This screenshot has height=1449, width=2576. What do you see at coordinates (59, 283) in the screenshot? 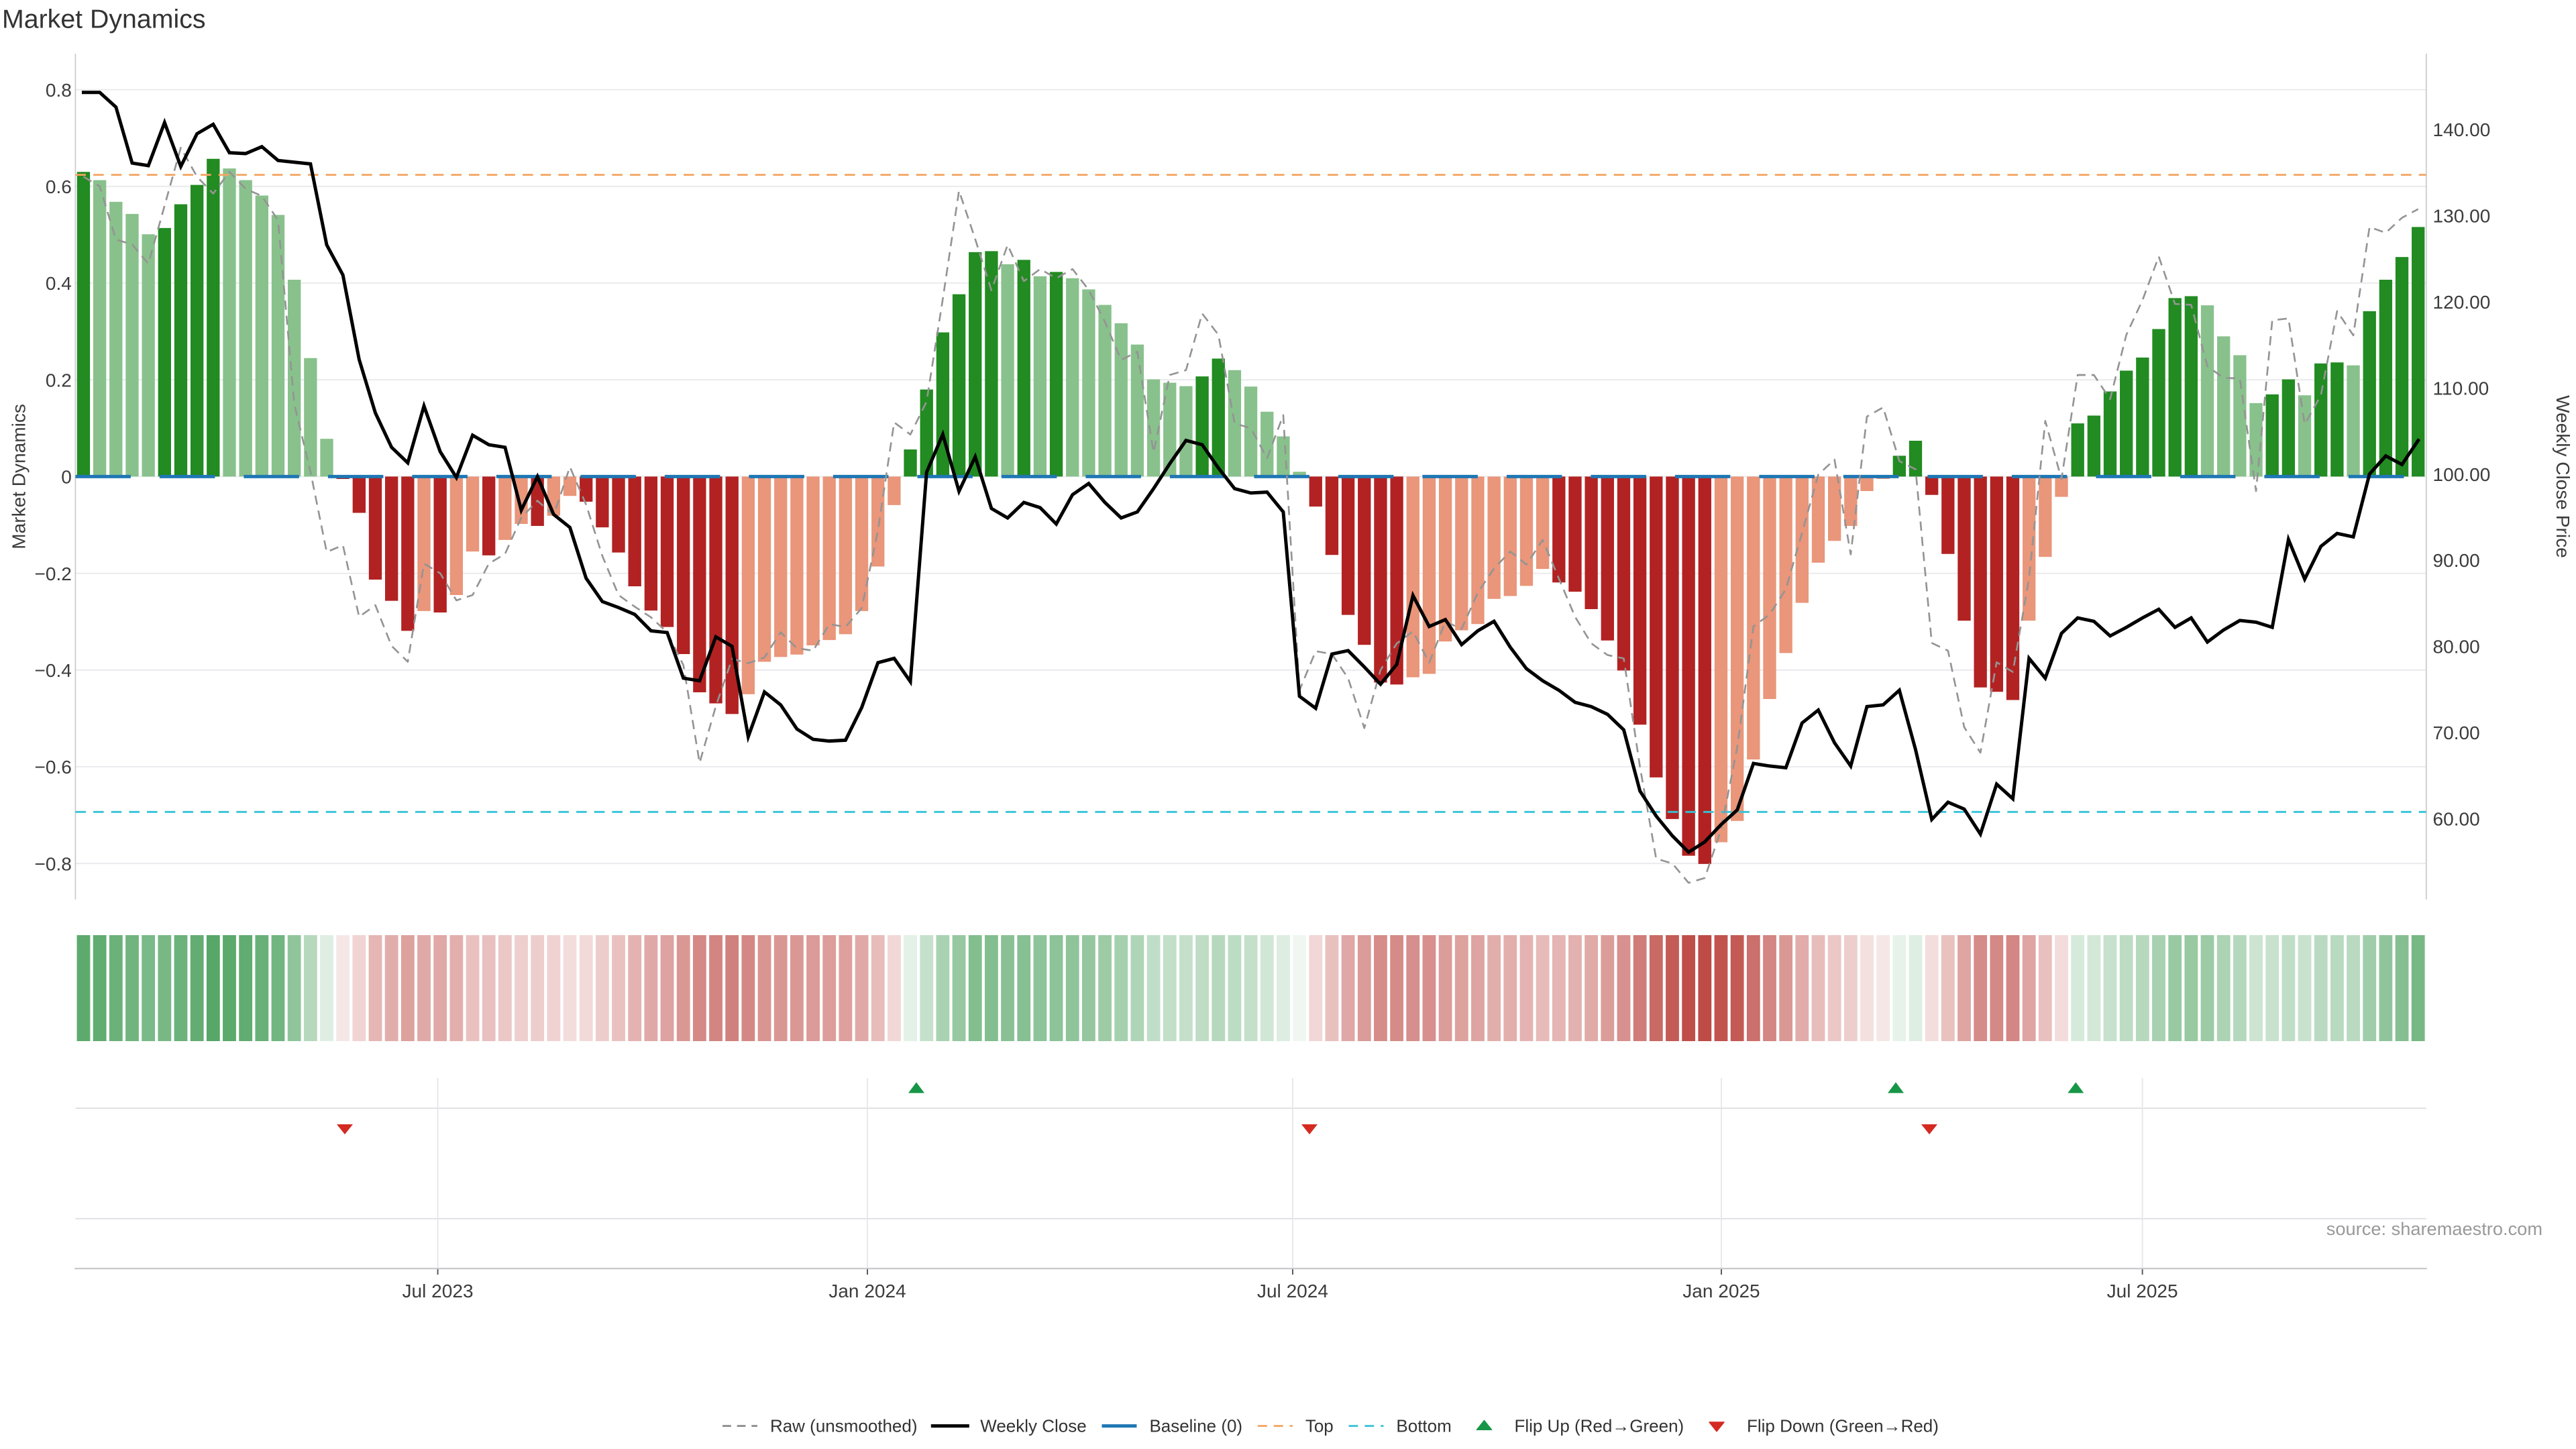
I see `svg-text: 0.4` at bounding box center [59, 283].